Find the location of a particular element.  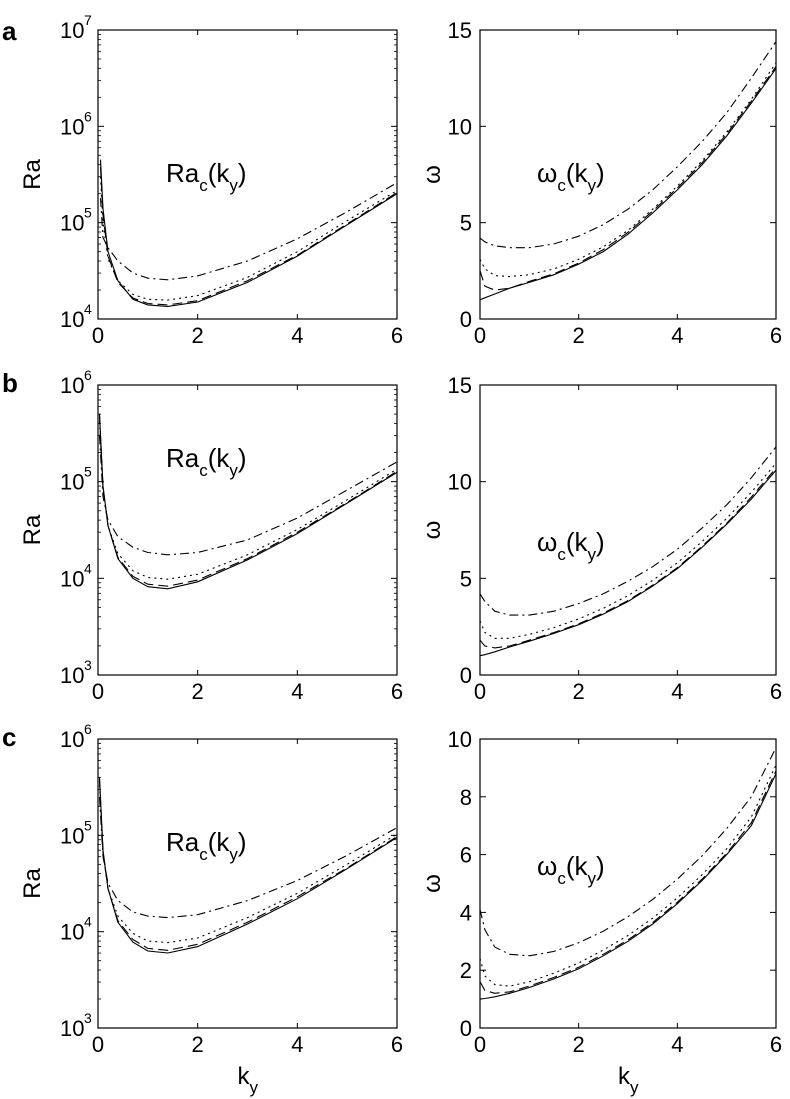

y-tick-label: 2 is located at coordinates (466, 970).